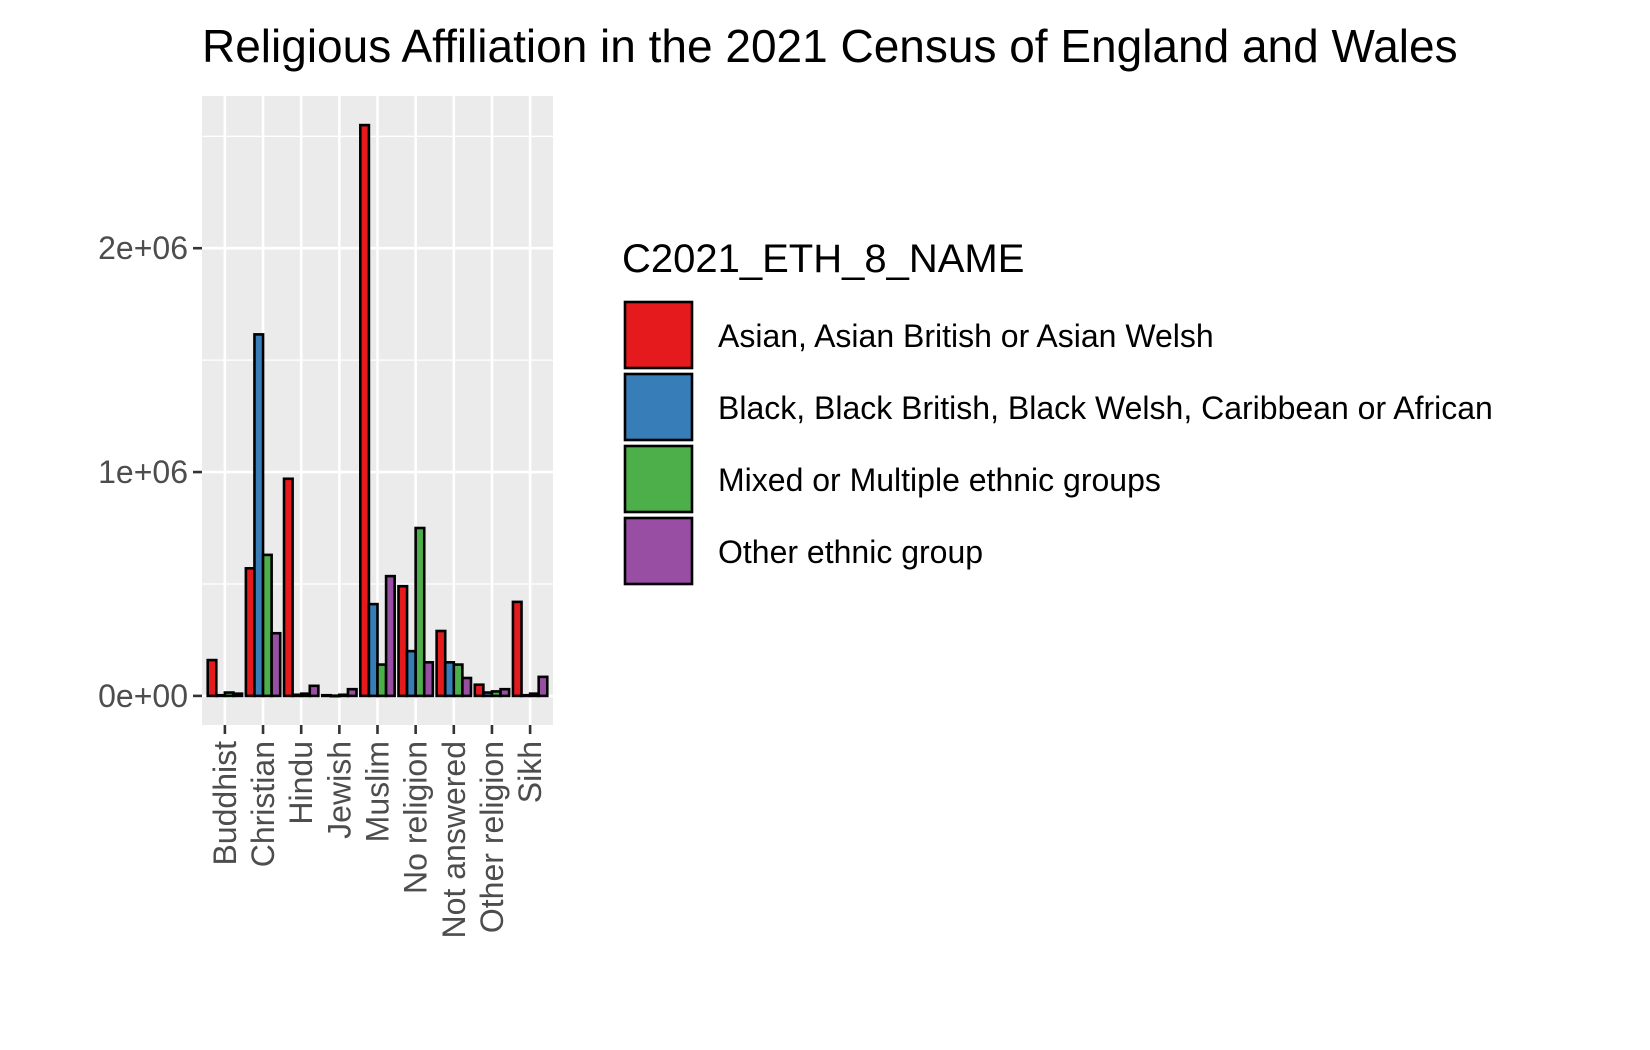  I want to click on bars, so click(377, 410).